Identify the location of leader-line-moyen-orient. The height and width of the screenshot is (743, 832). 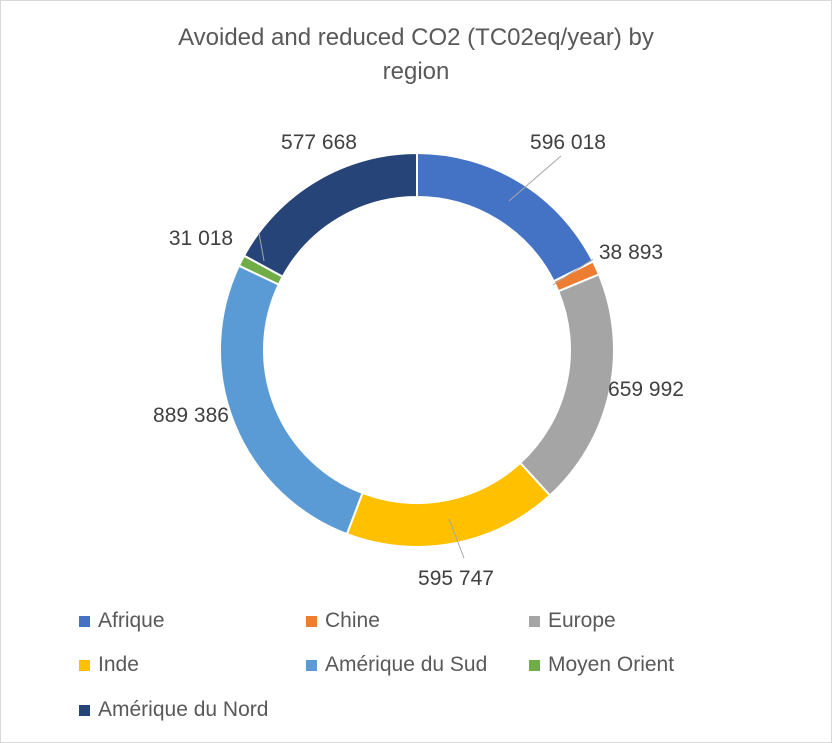
(261, 247).